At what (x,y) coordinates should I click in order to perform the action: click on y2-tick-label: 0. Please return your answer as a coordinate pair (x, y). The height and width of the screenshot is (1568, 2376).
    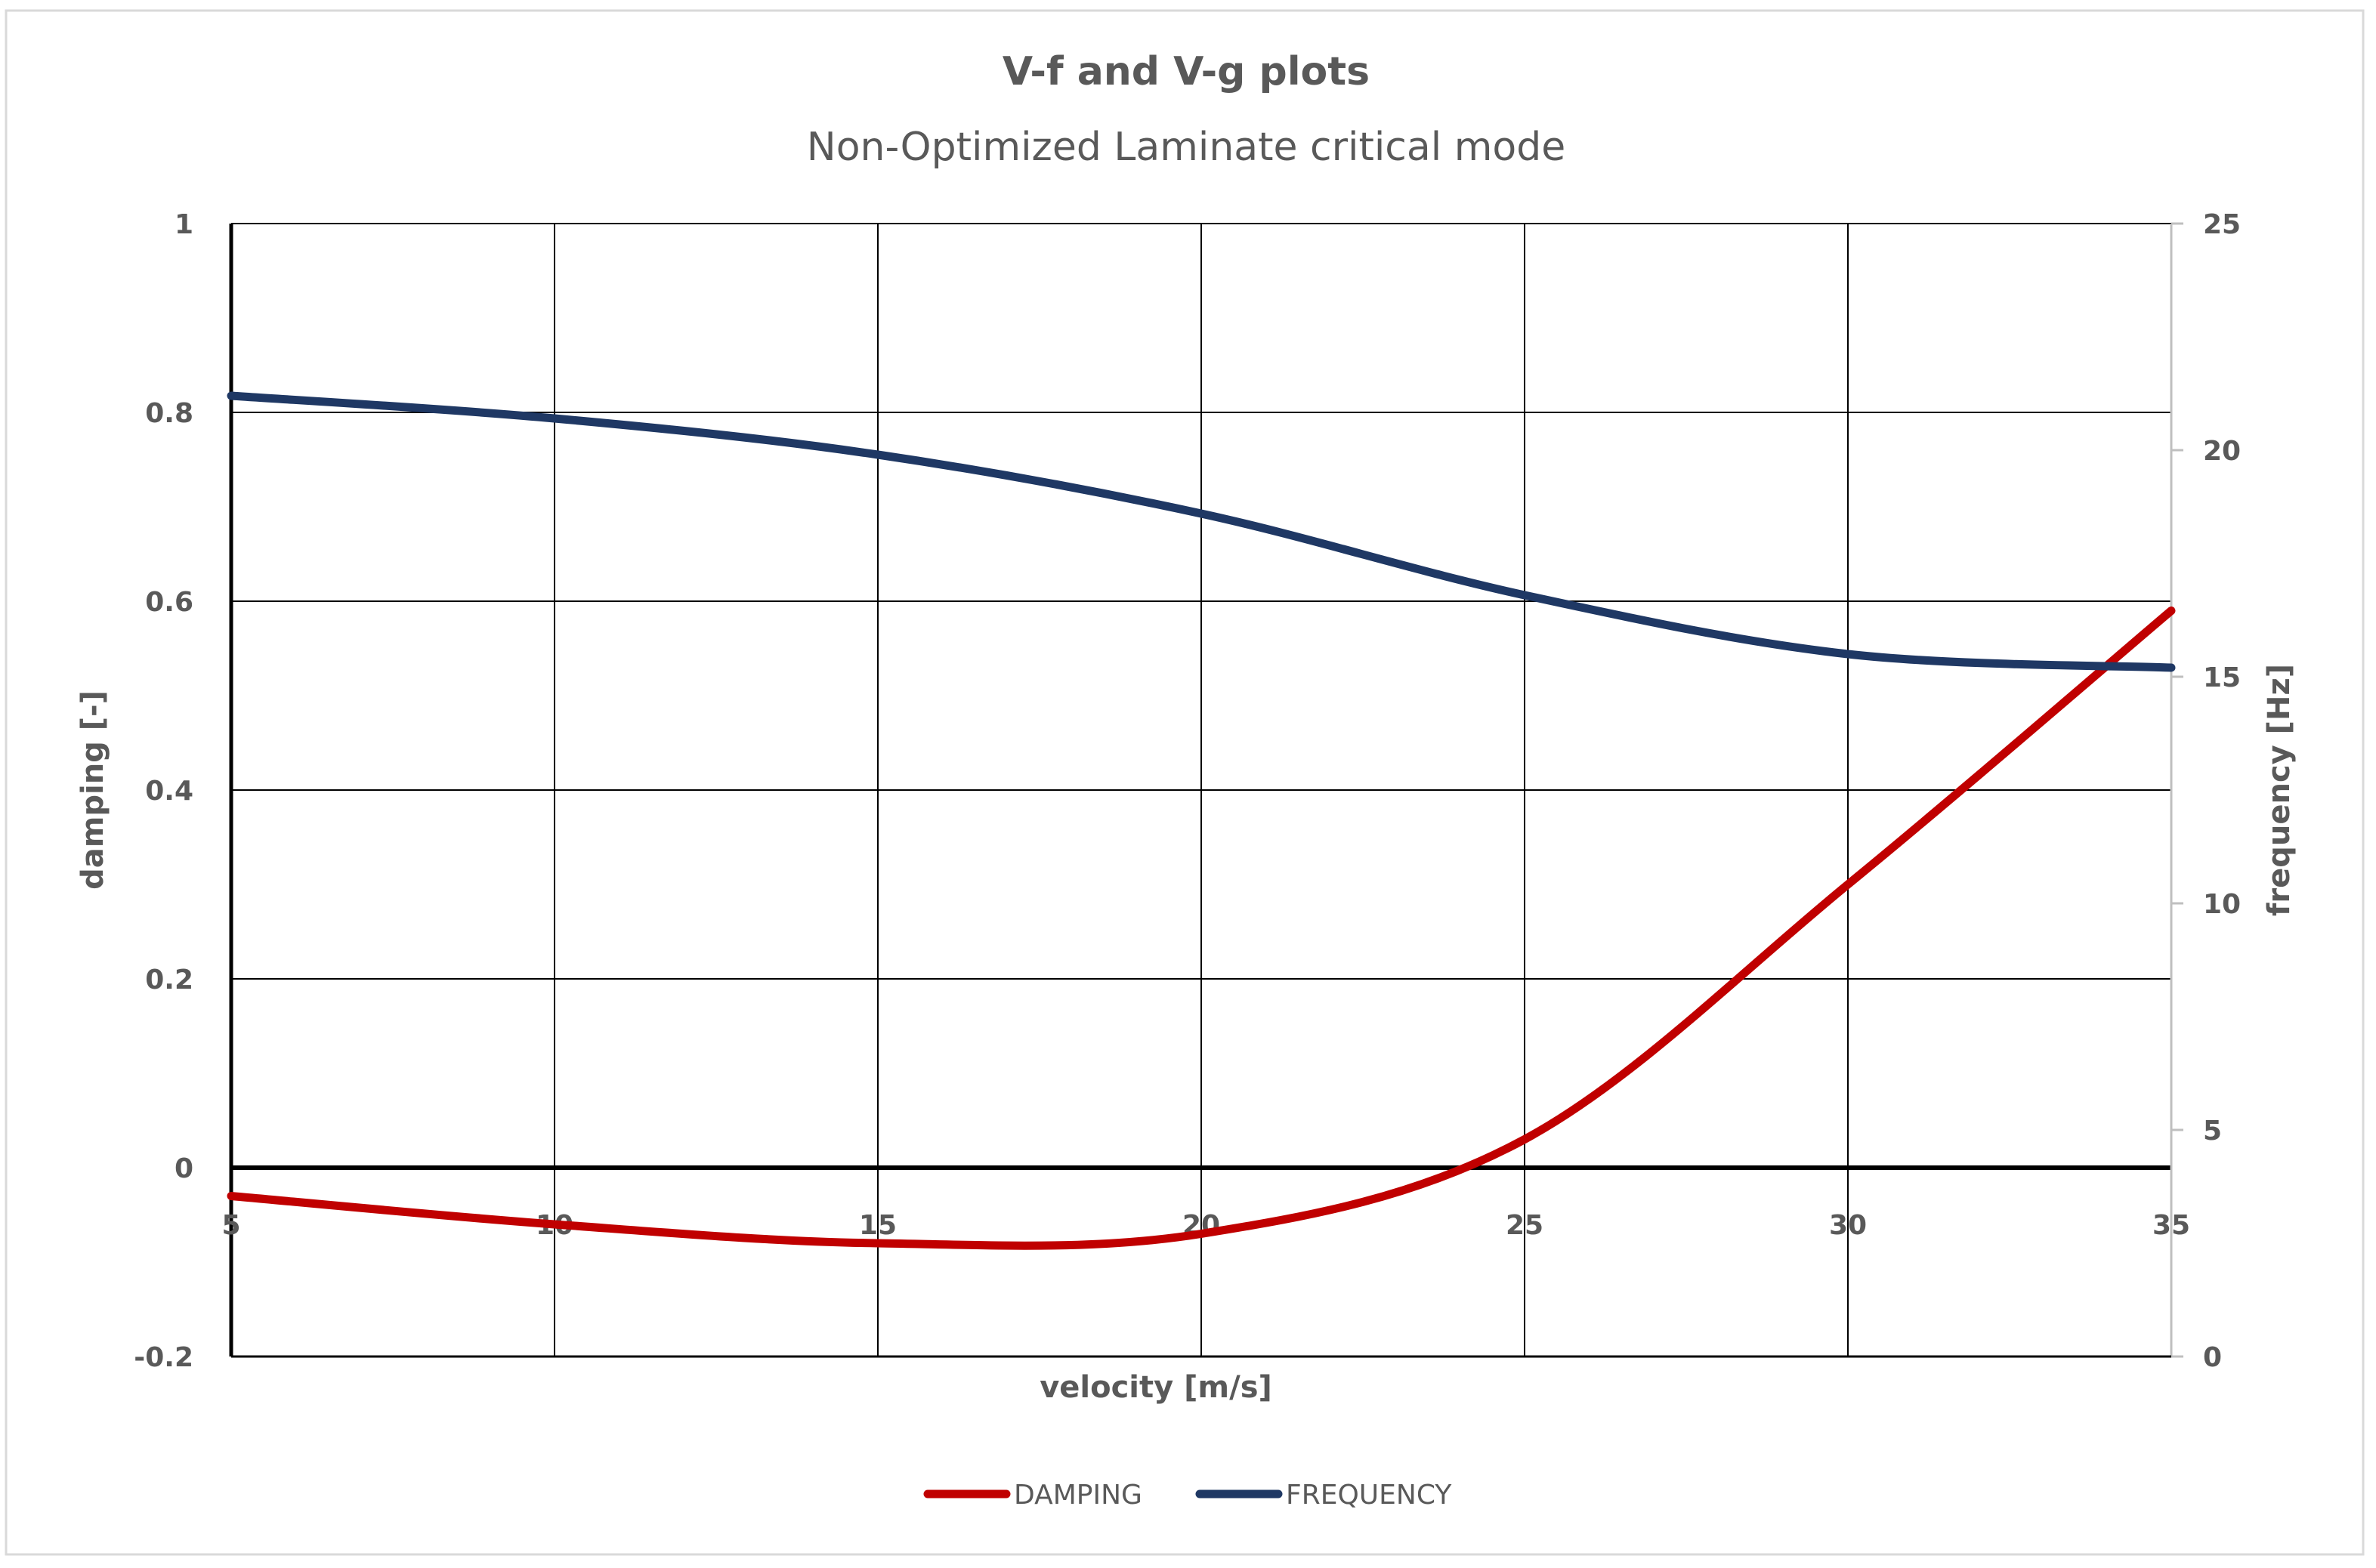
    Looking at the image, I should click on (2212, 1357).